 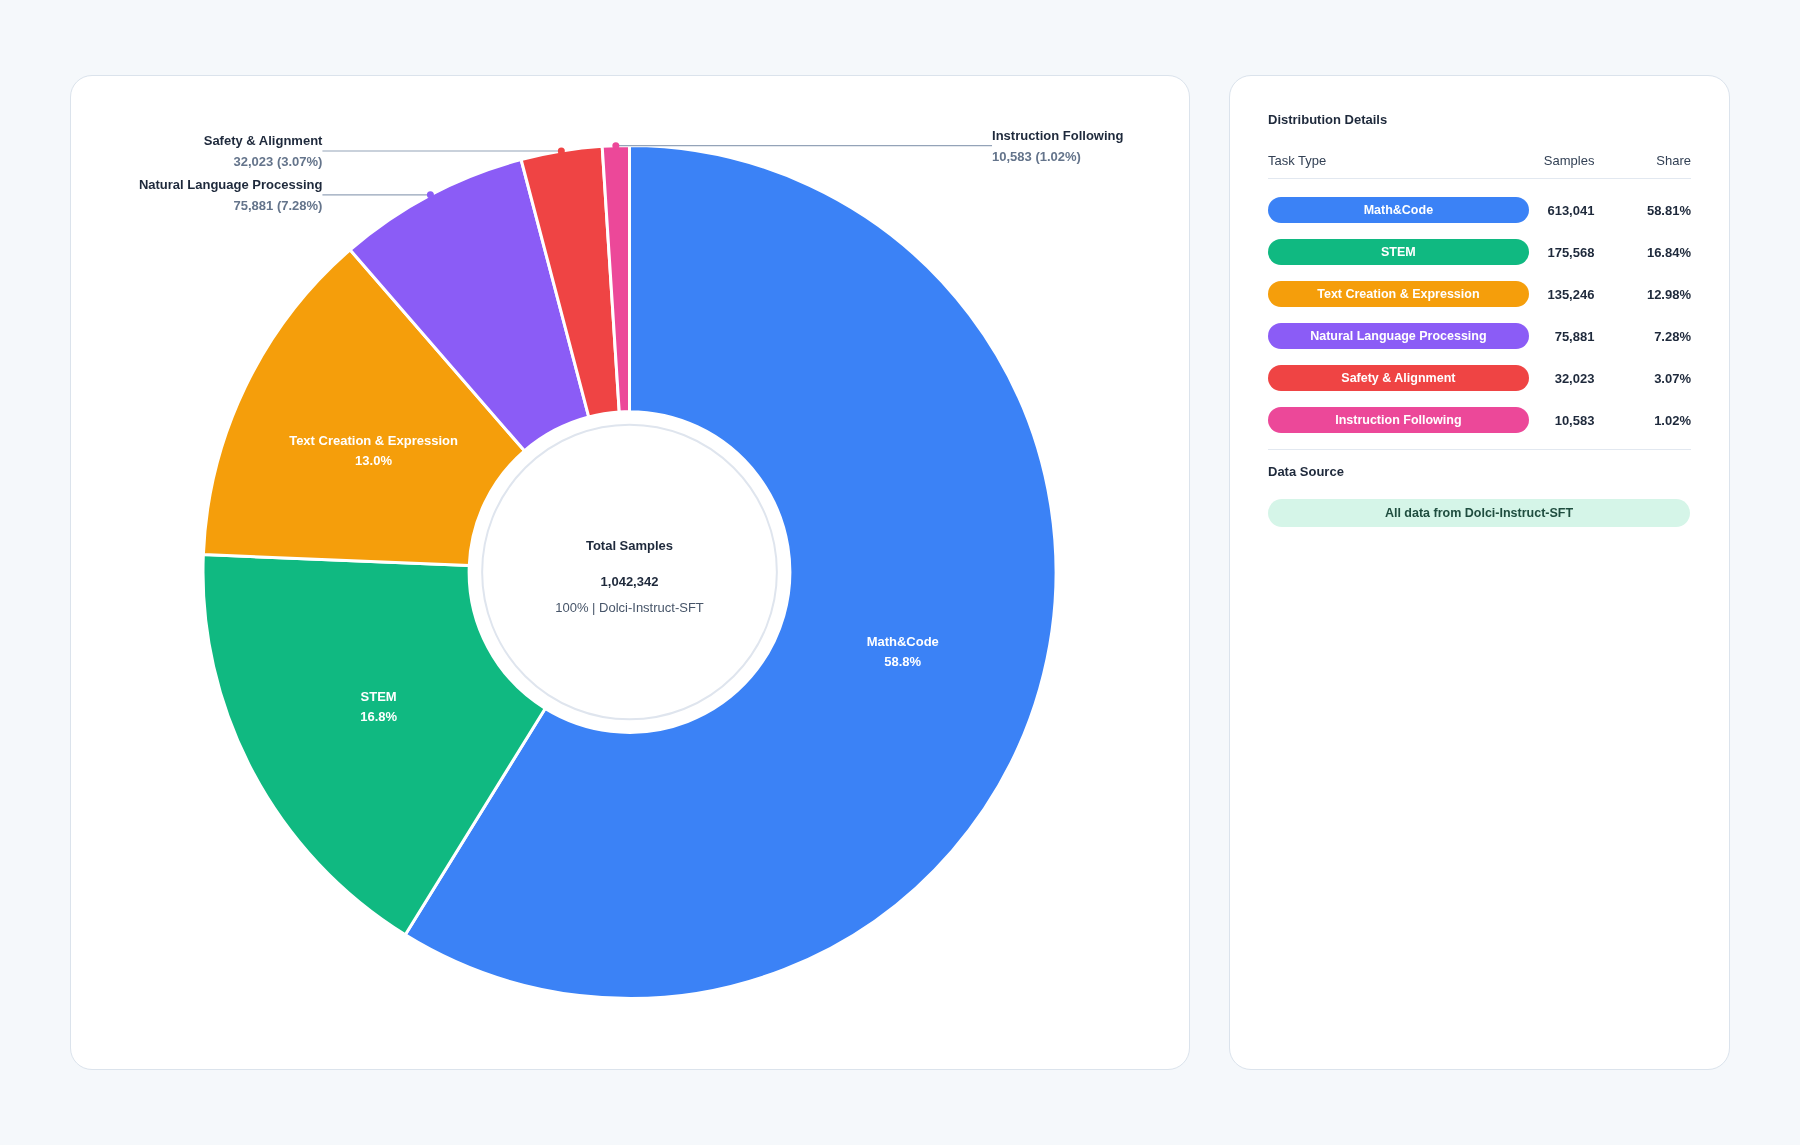 What do you see at coordinates (1398, 378) in the screenshot?
I see `category-label: Safety & Alignment` at bounding box center [1398, 378].